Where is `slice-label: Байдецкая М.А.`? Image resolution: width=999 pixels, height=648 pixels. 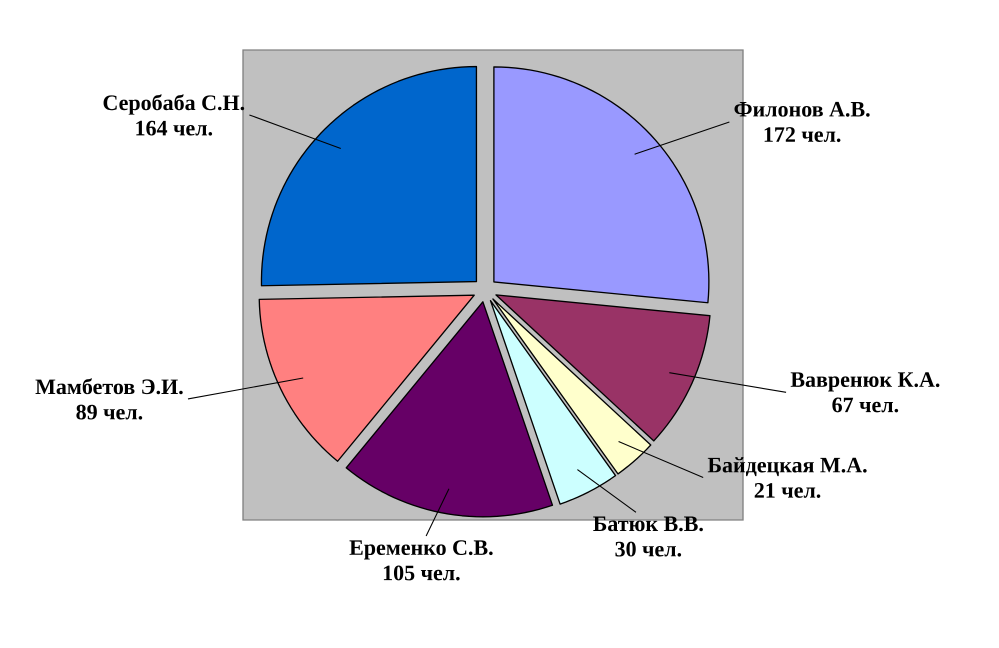
slice-label: Байдецкая М.А. is located at coordinates (787, 466).